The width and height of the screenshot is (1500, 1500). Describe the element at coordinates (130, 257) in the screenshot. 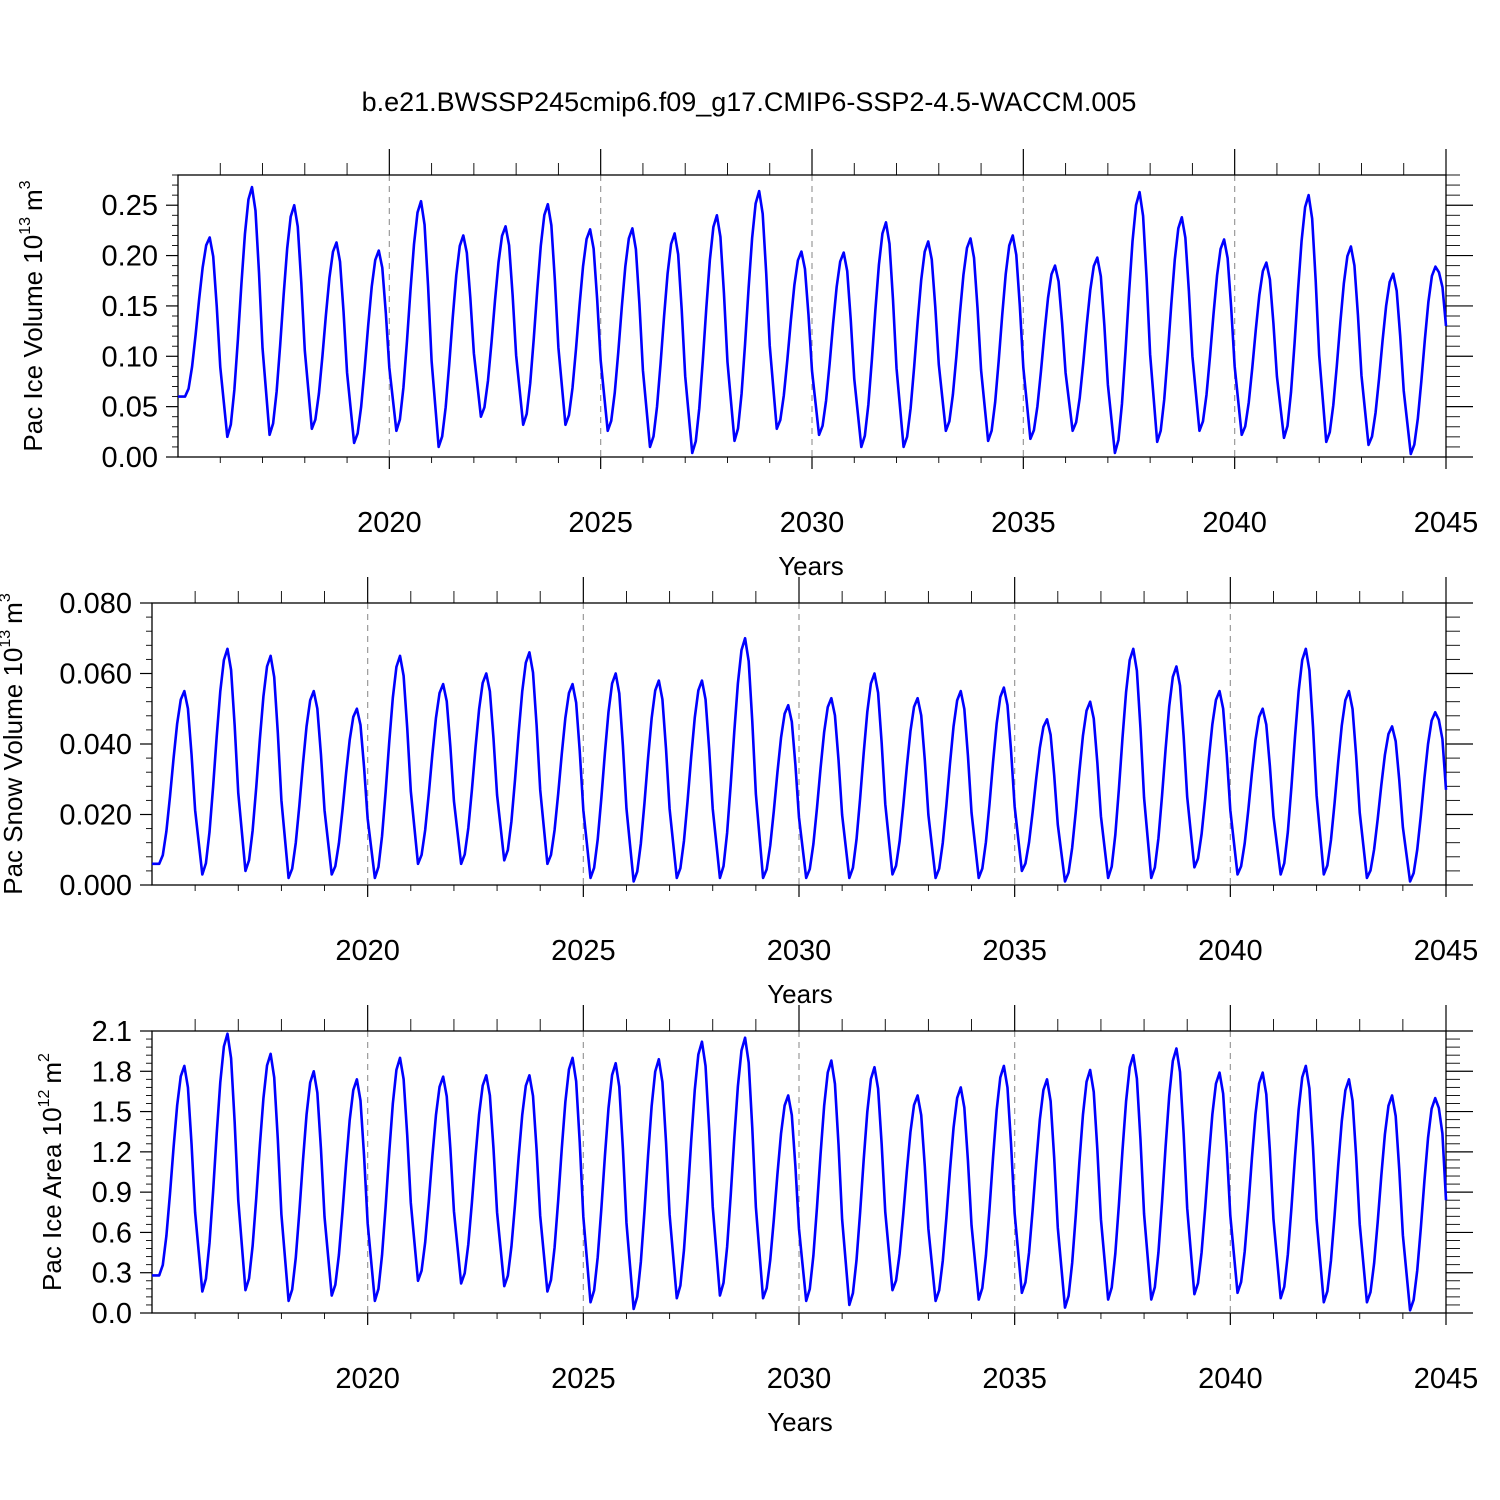

I see `y-tick-label: 0.20` at that location.